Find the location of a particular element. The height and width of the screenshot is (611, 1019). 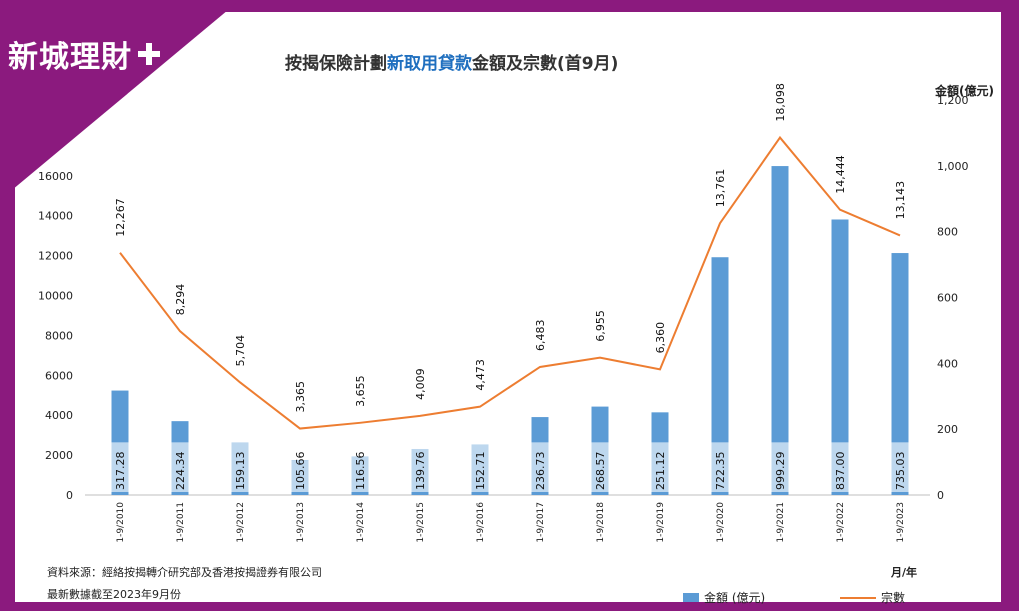

logo-text: 新城理財 is located at coordinates (70, 57).